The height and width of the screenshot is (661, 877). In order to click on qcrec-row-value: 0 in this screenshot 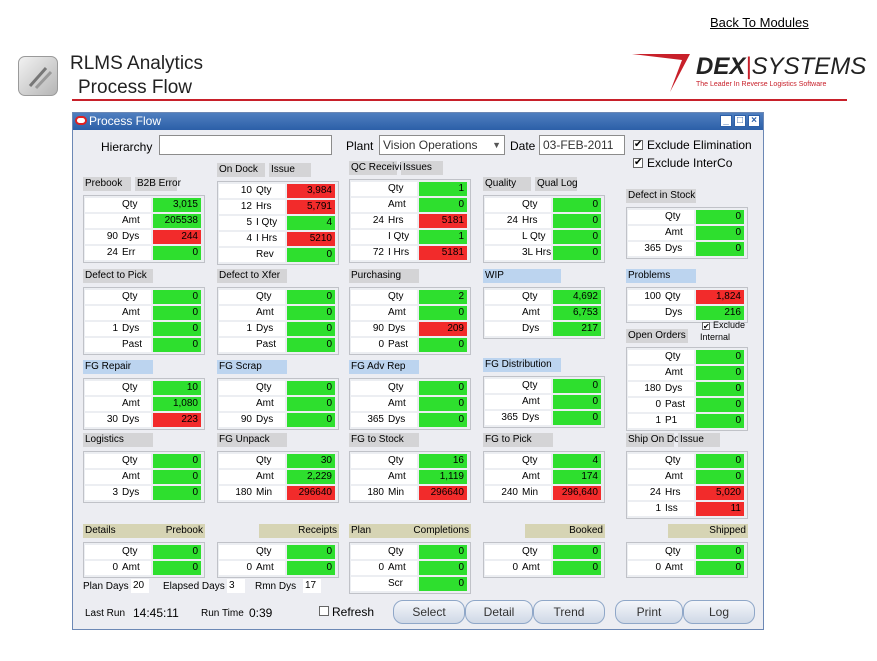, I will do `click(443, 205)`.